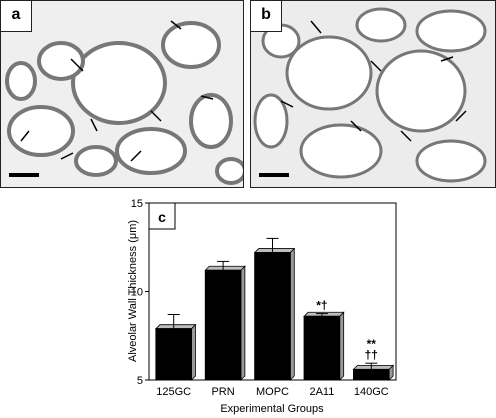 The width and height of the screenshot is (496, 418). Describe the element at coordinates (16, 16) in the screenshot. I see `panel-label-a: a` at that location.